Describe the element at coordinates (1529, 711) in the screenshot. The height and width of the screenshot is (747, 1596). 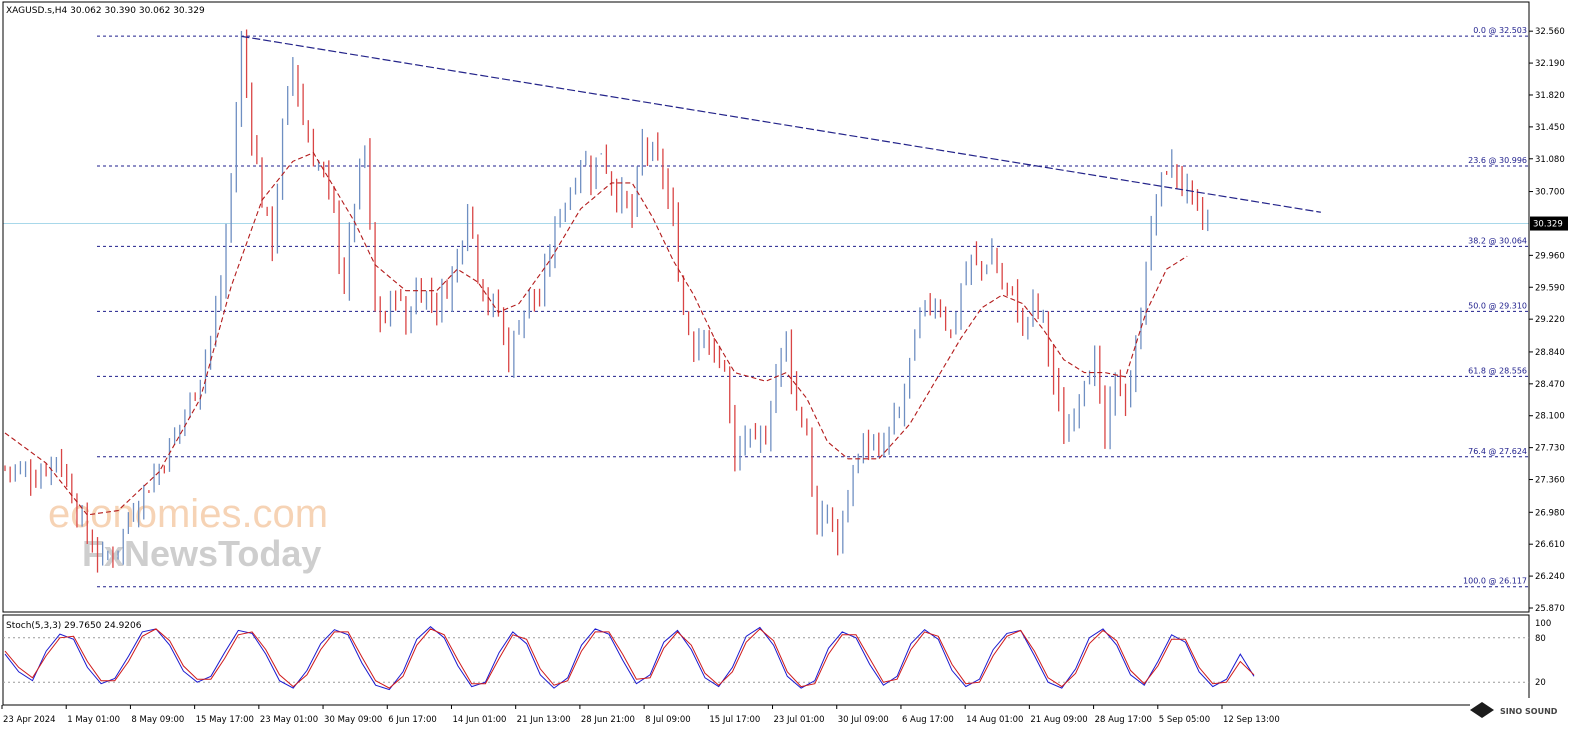
I see `brand-badge-text: SINO SOUND` at that location.